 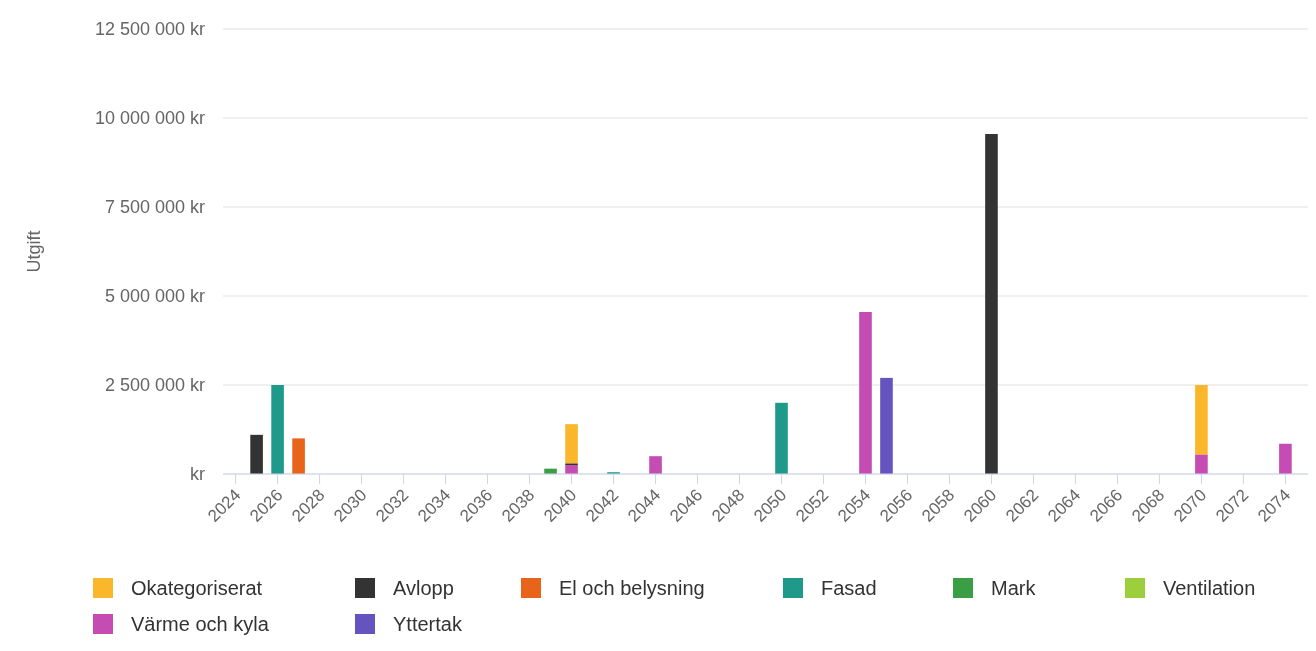 What do you see at coordinates (154, 207) in the screenshot?
I see `y-tick-label: 7 500 000 kr` at bounding box center [154, 207].